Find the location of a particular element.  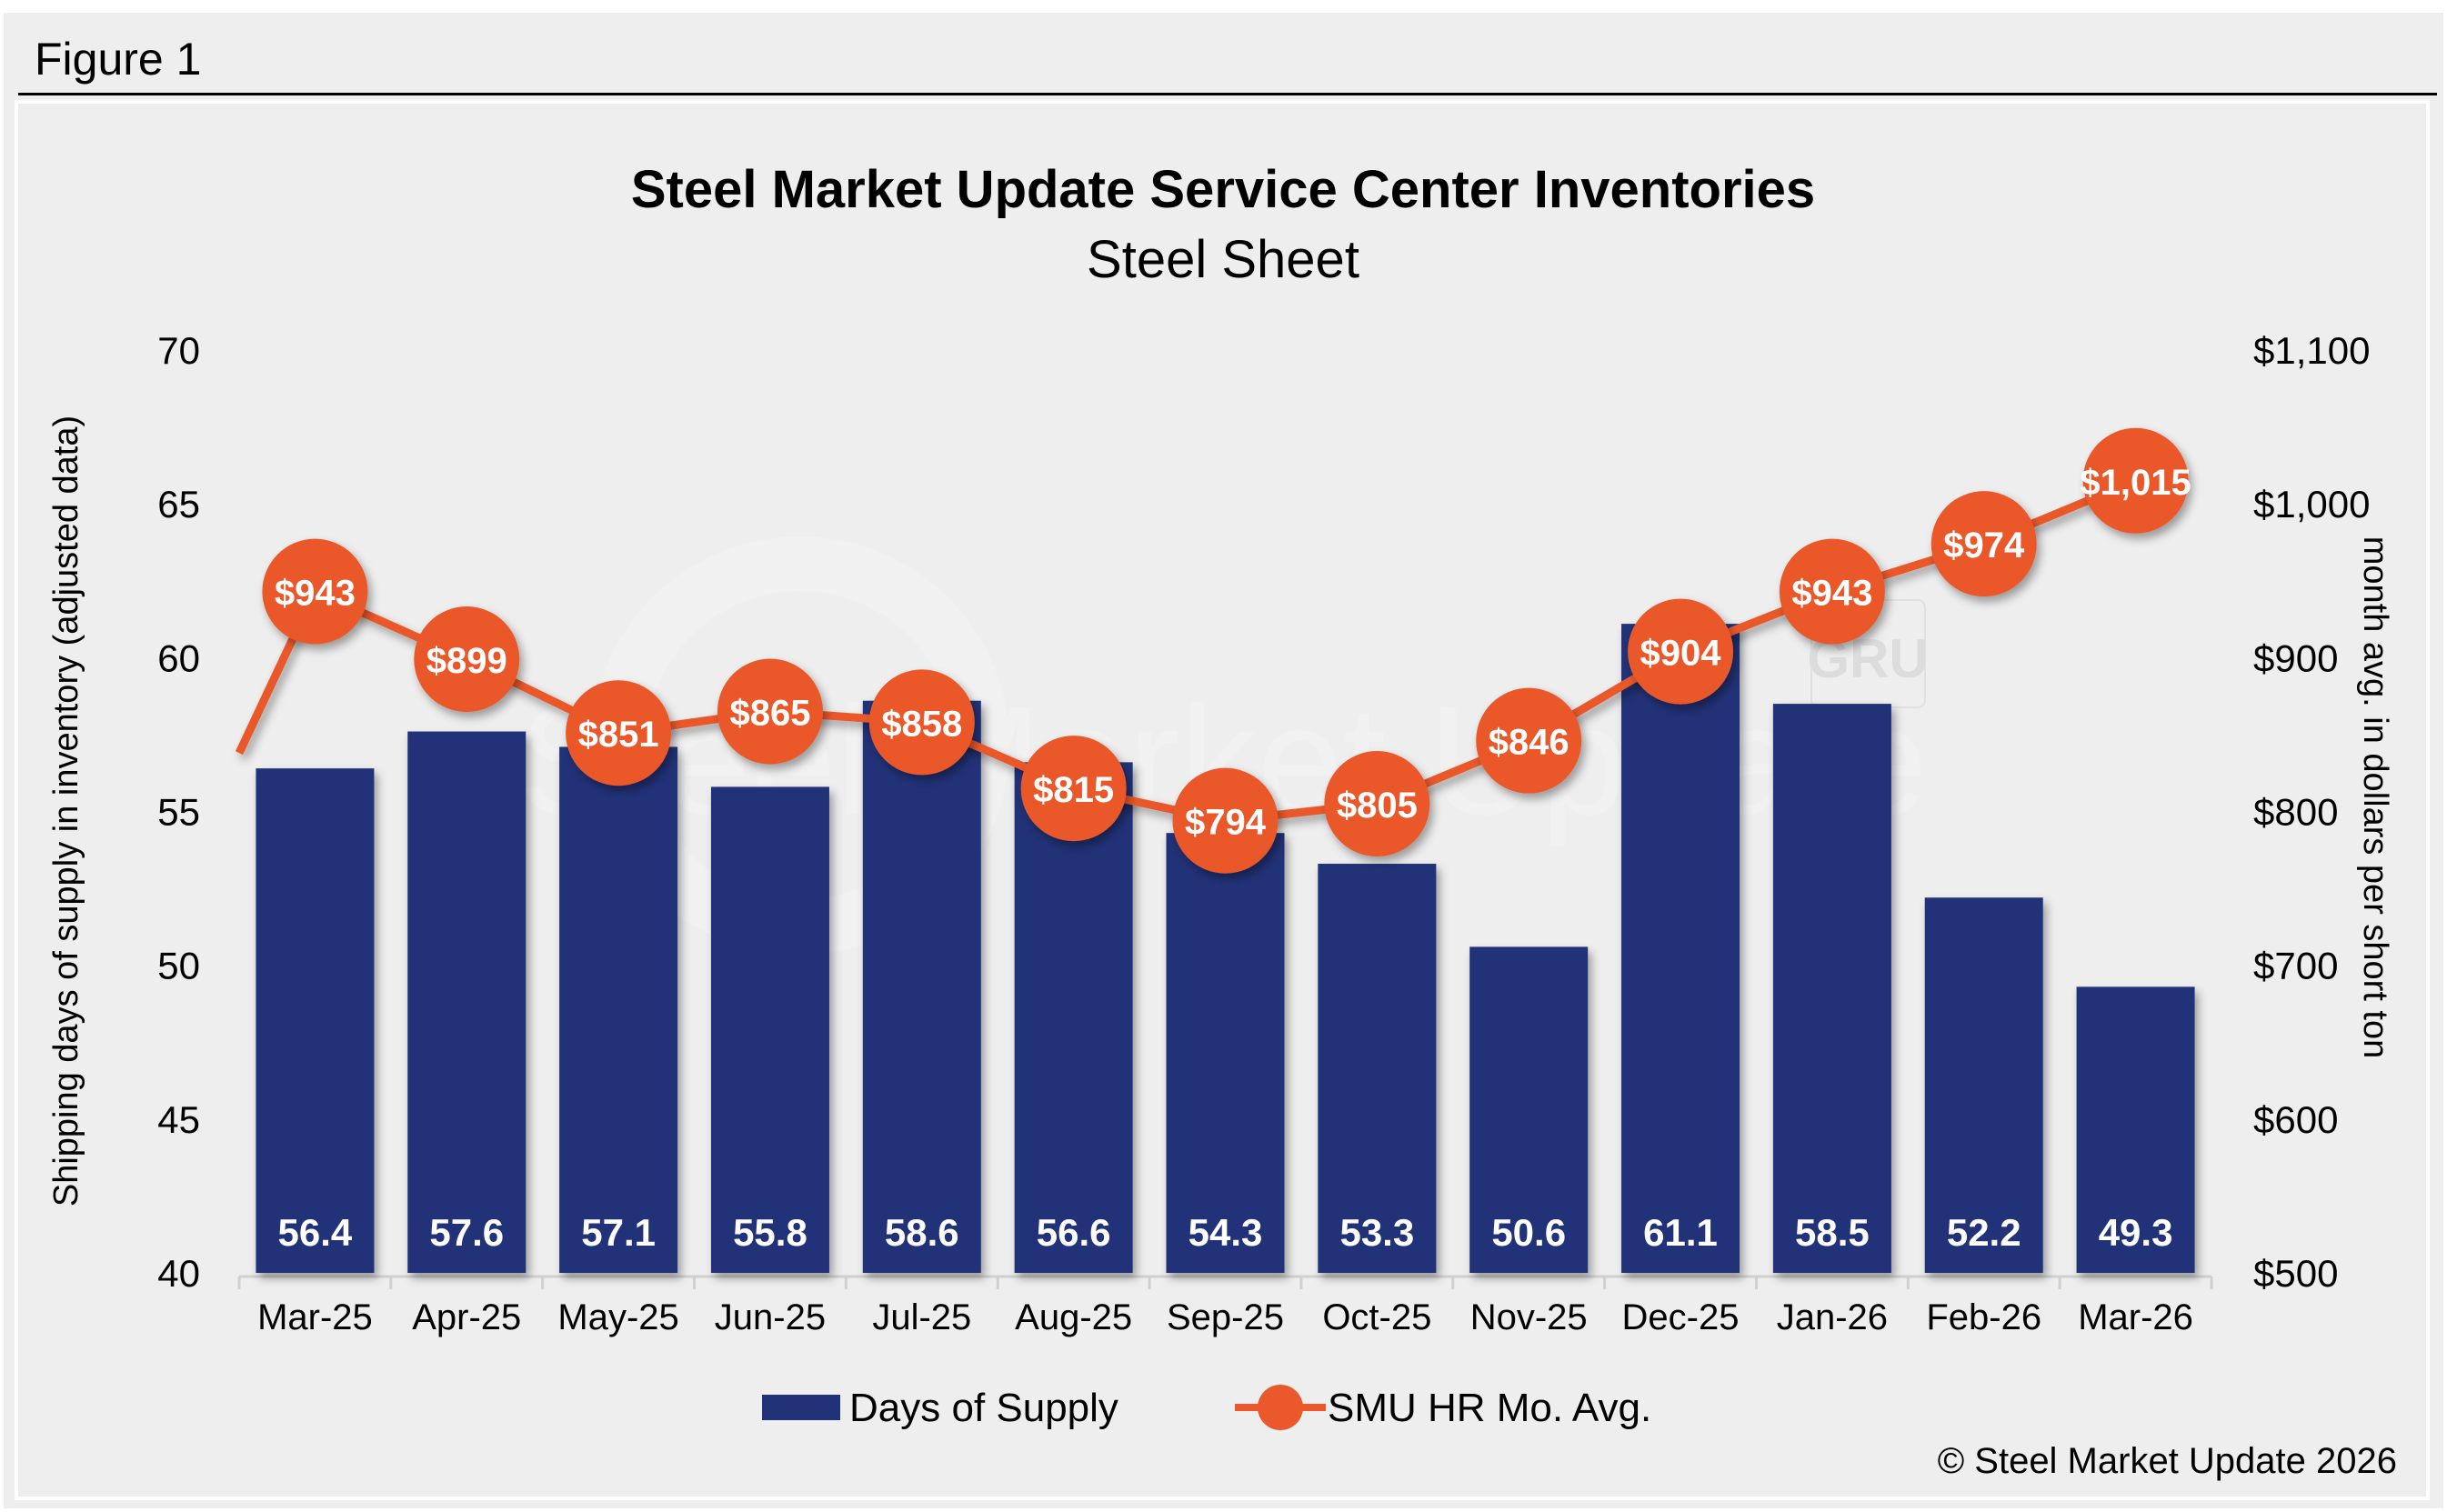

line-data-label: $899 is located at coordinates (467, 661).